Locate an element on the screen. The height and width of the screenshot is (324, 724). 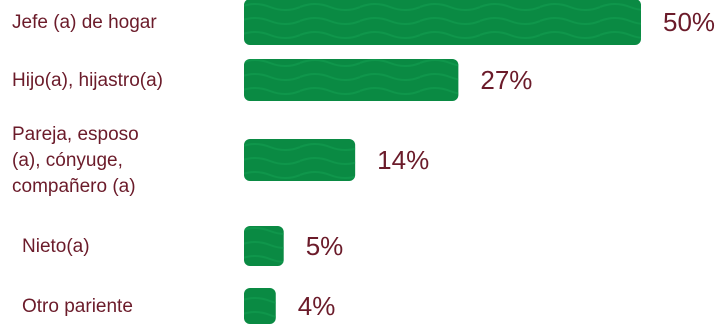
category-label: Otro pariente is located at coordinates (77, 306).